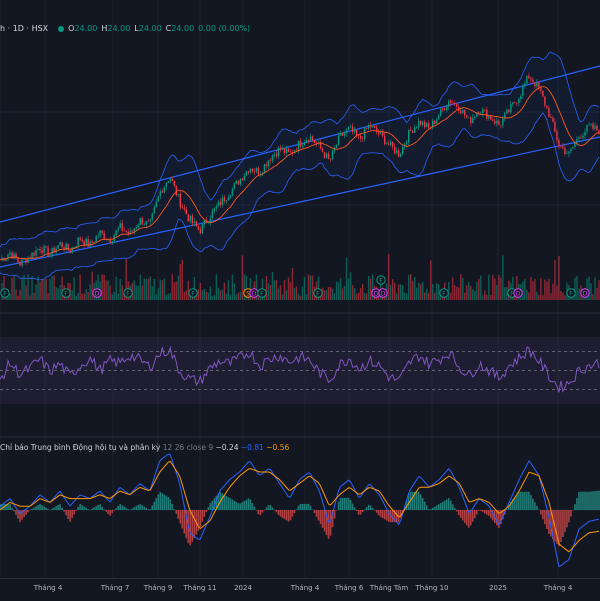 Image resolution: width=600 pixels, height=601 pixels. Describe the element at coordinates (83, 28) in the screenshot. I see `ohlc-open: O24.00` at that location.